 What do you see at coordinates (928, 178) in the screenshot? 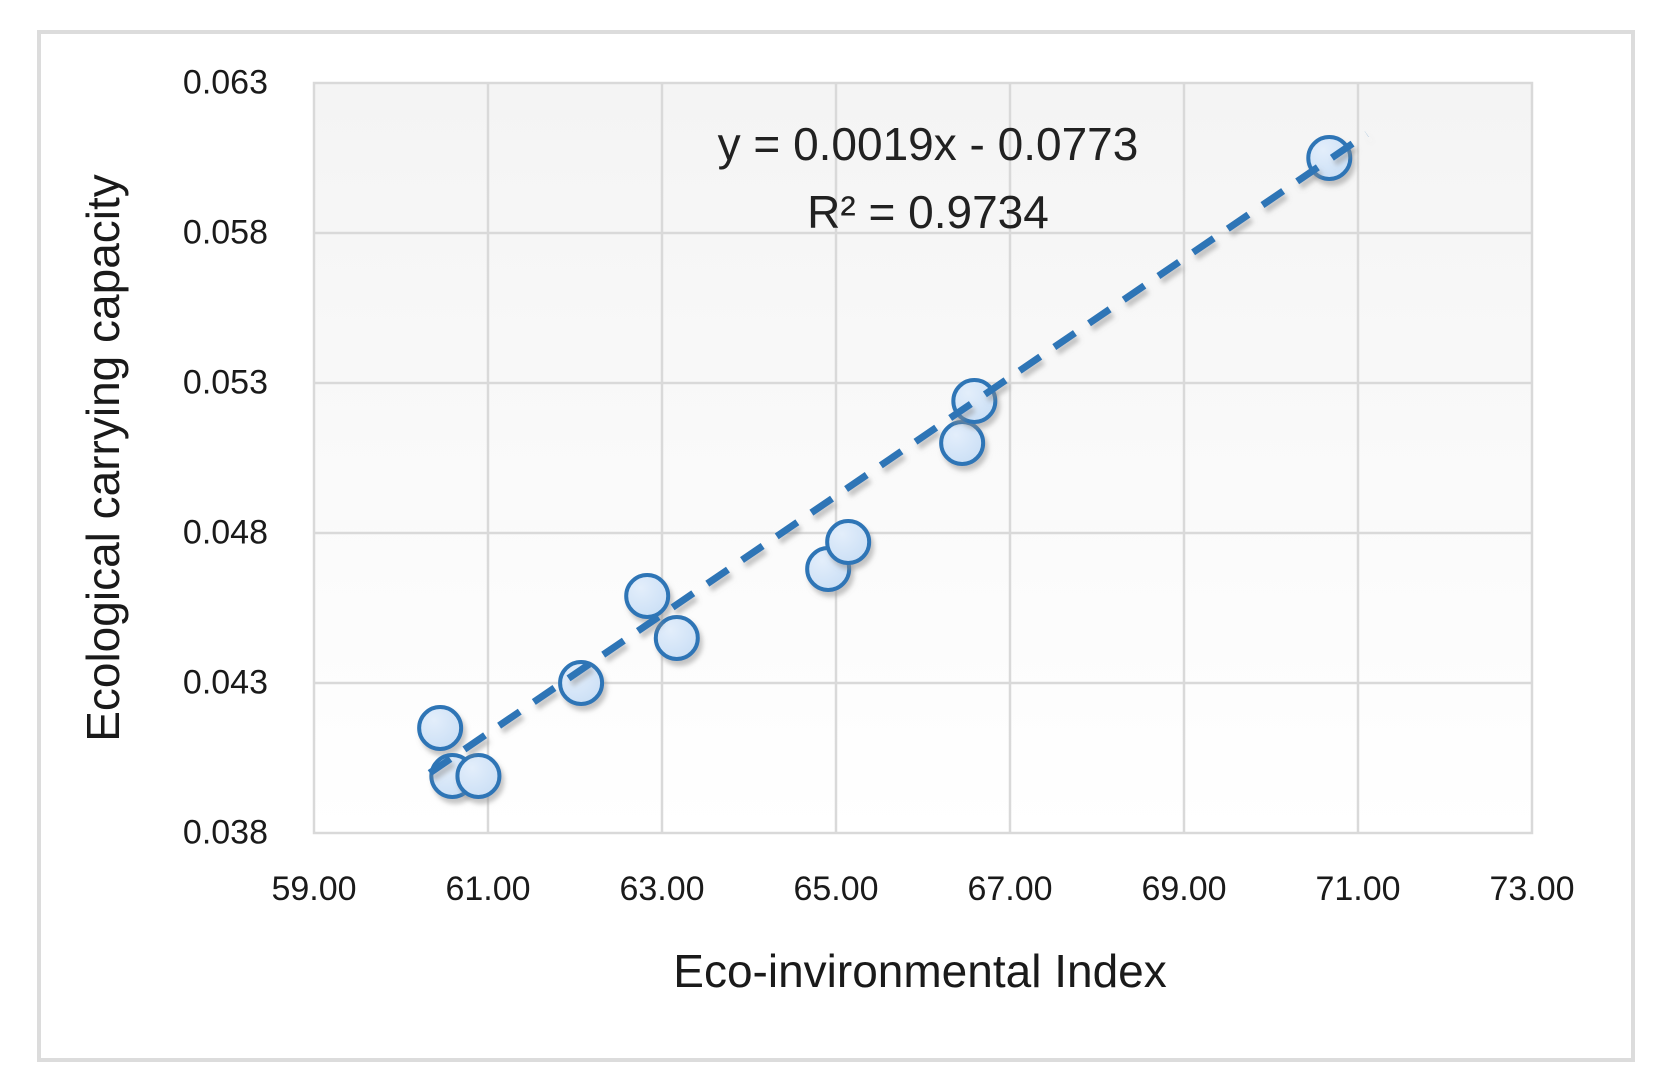
I see `trendline-label: y = 0.0019x - 0.0773 R² = 0.9734` at bounding box center [928, 178].